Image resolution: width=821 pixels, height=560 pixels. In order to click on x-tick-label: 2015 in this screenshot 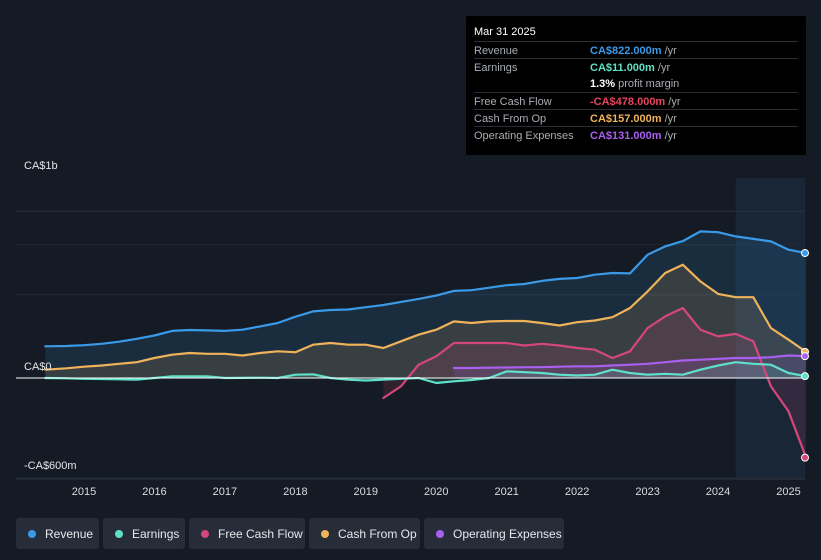, I will do `click(84, 492)`.